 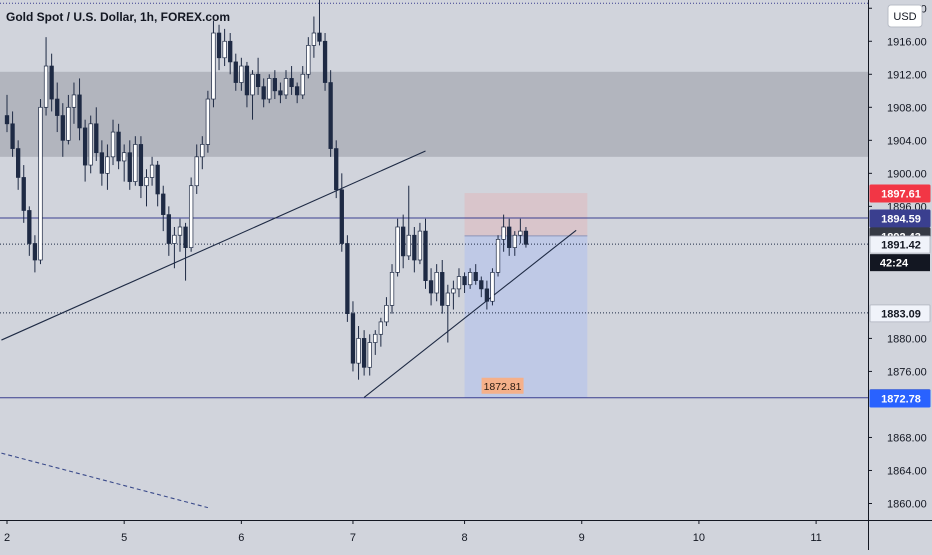 I want to click on resistance-zone, so click(x=434, y=114).